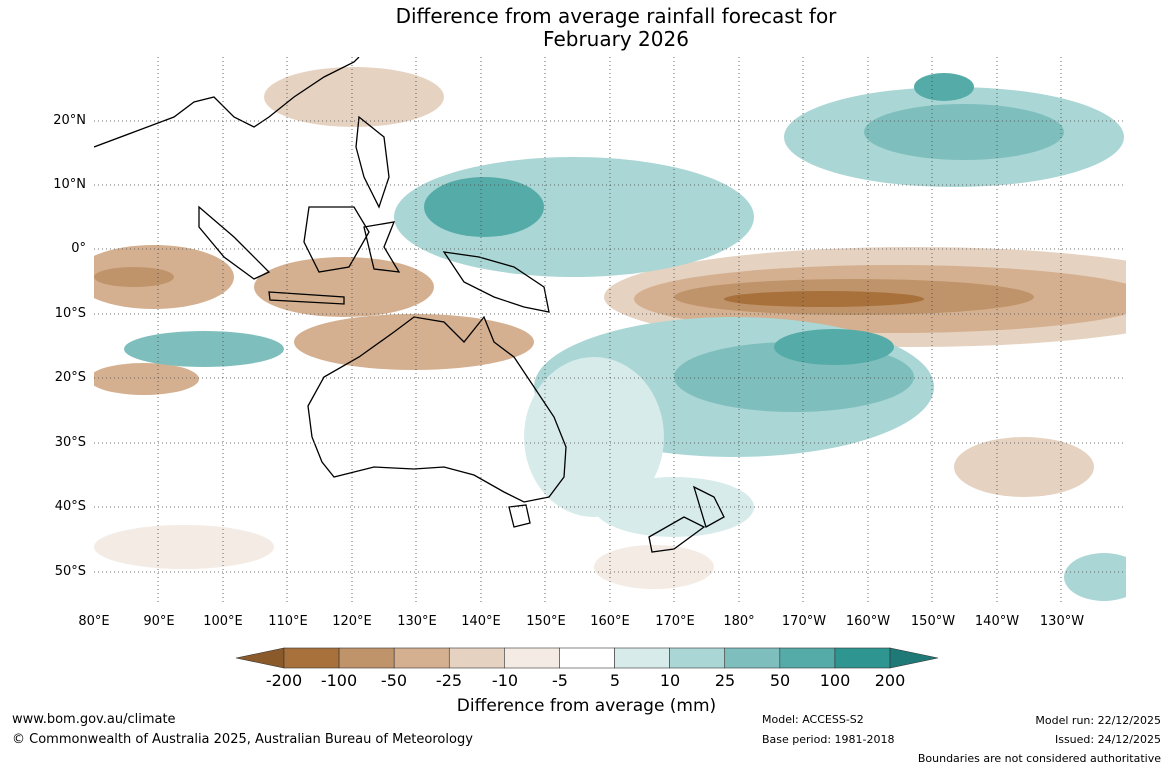  I want to click on java-coast, so click(306, 298).